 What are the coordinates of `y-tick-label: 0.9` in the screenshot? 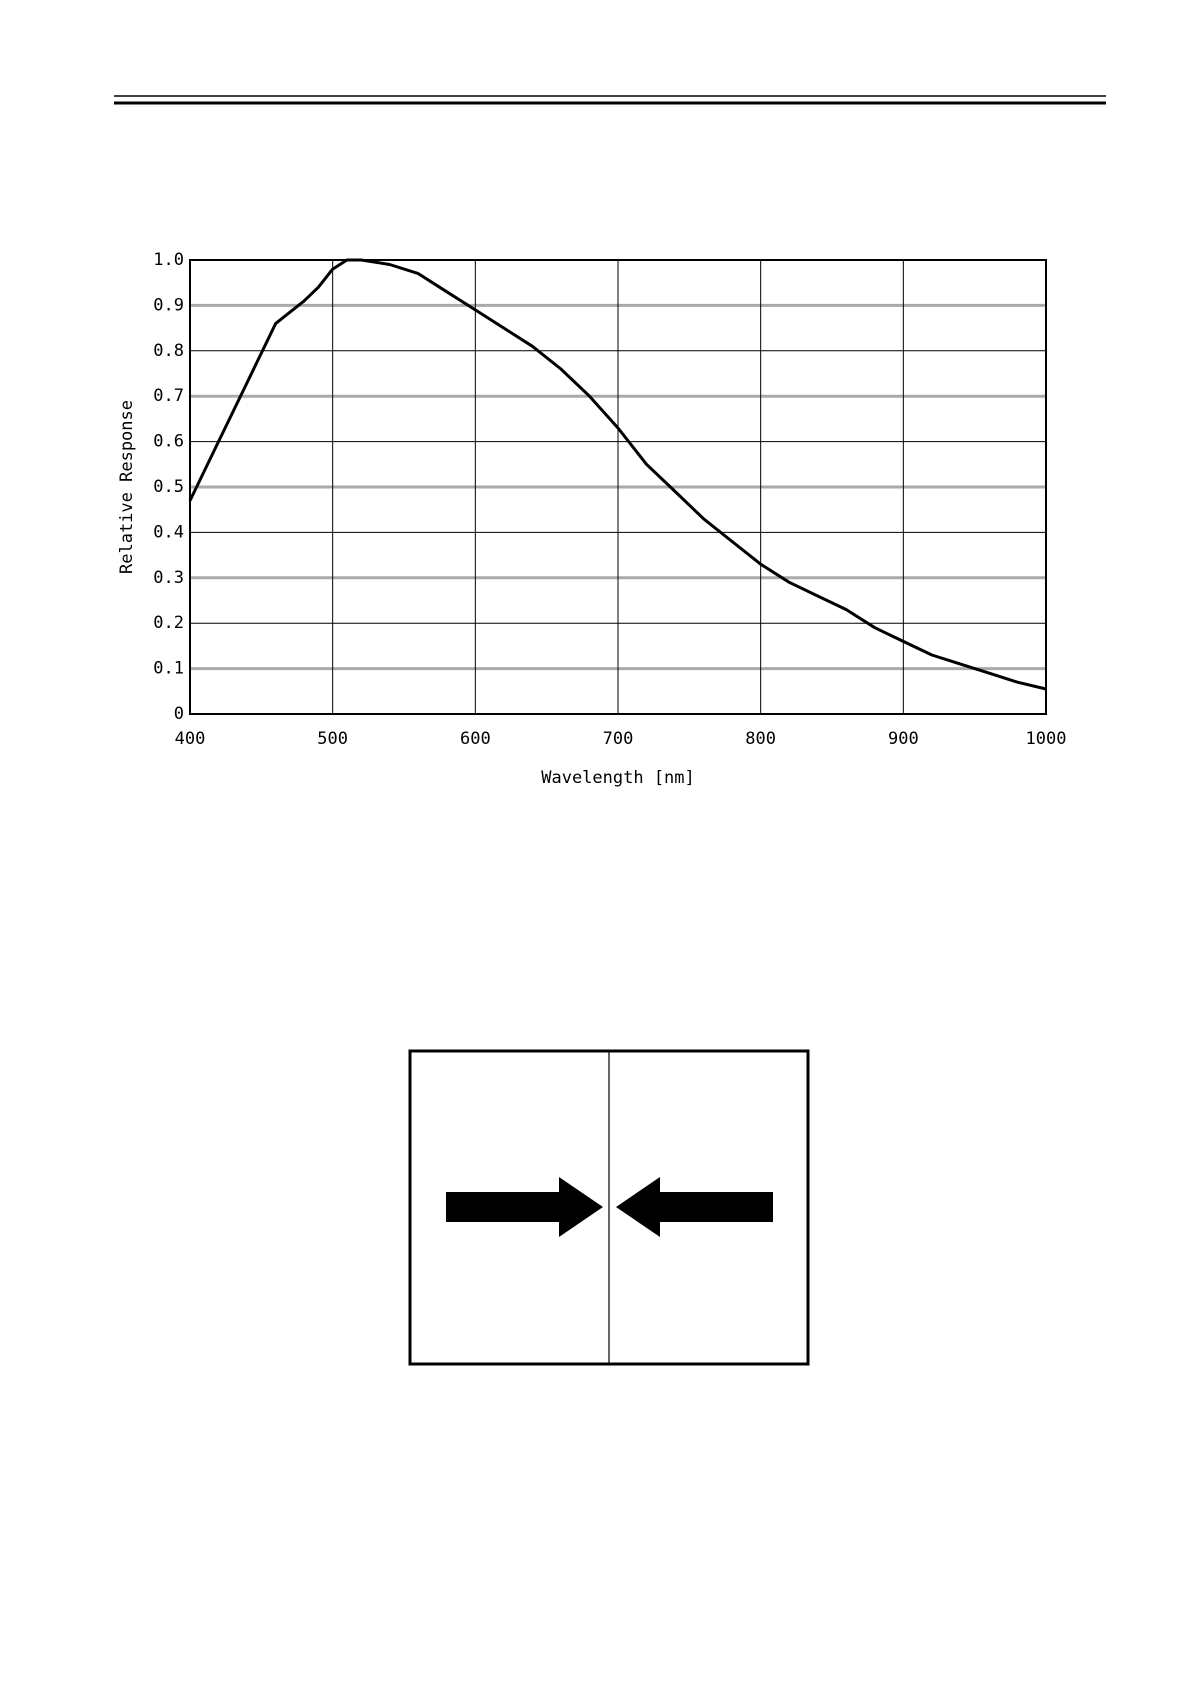 It's located at (168, 305).